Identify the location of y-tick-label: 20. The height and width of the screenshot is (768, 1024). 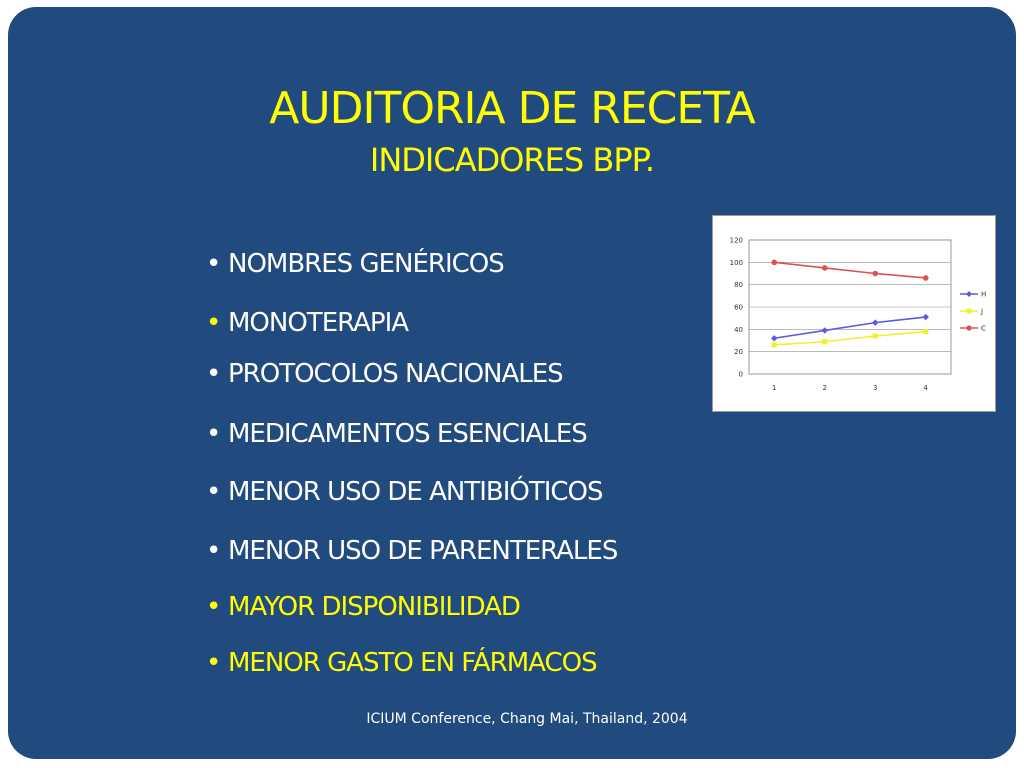
(738, 352).